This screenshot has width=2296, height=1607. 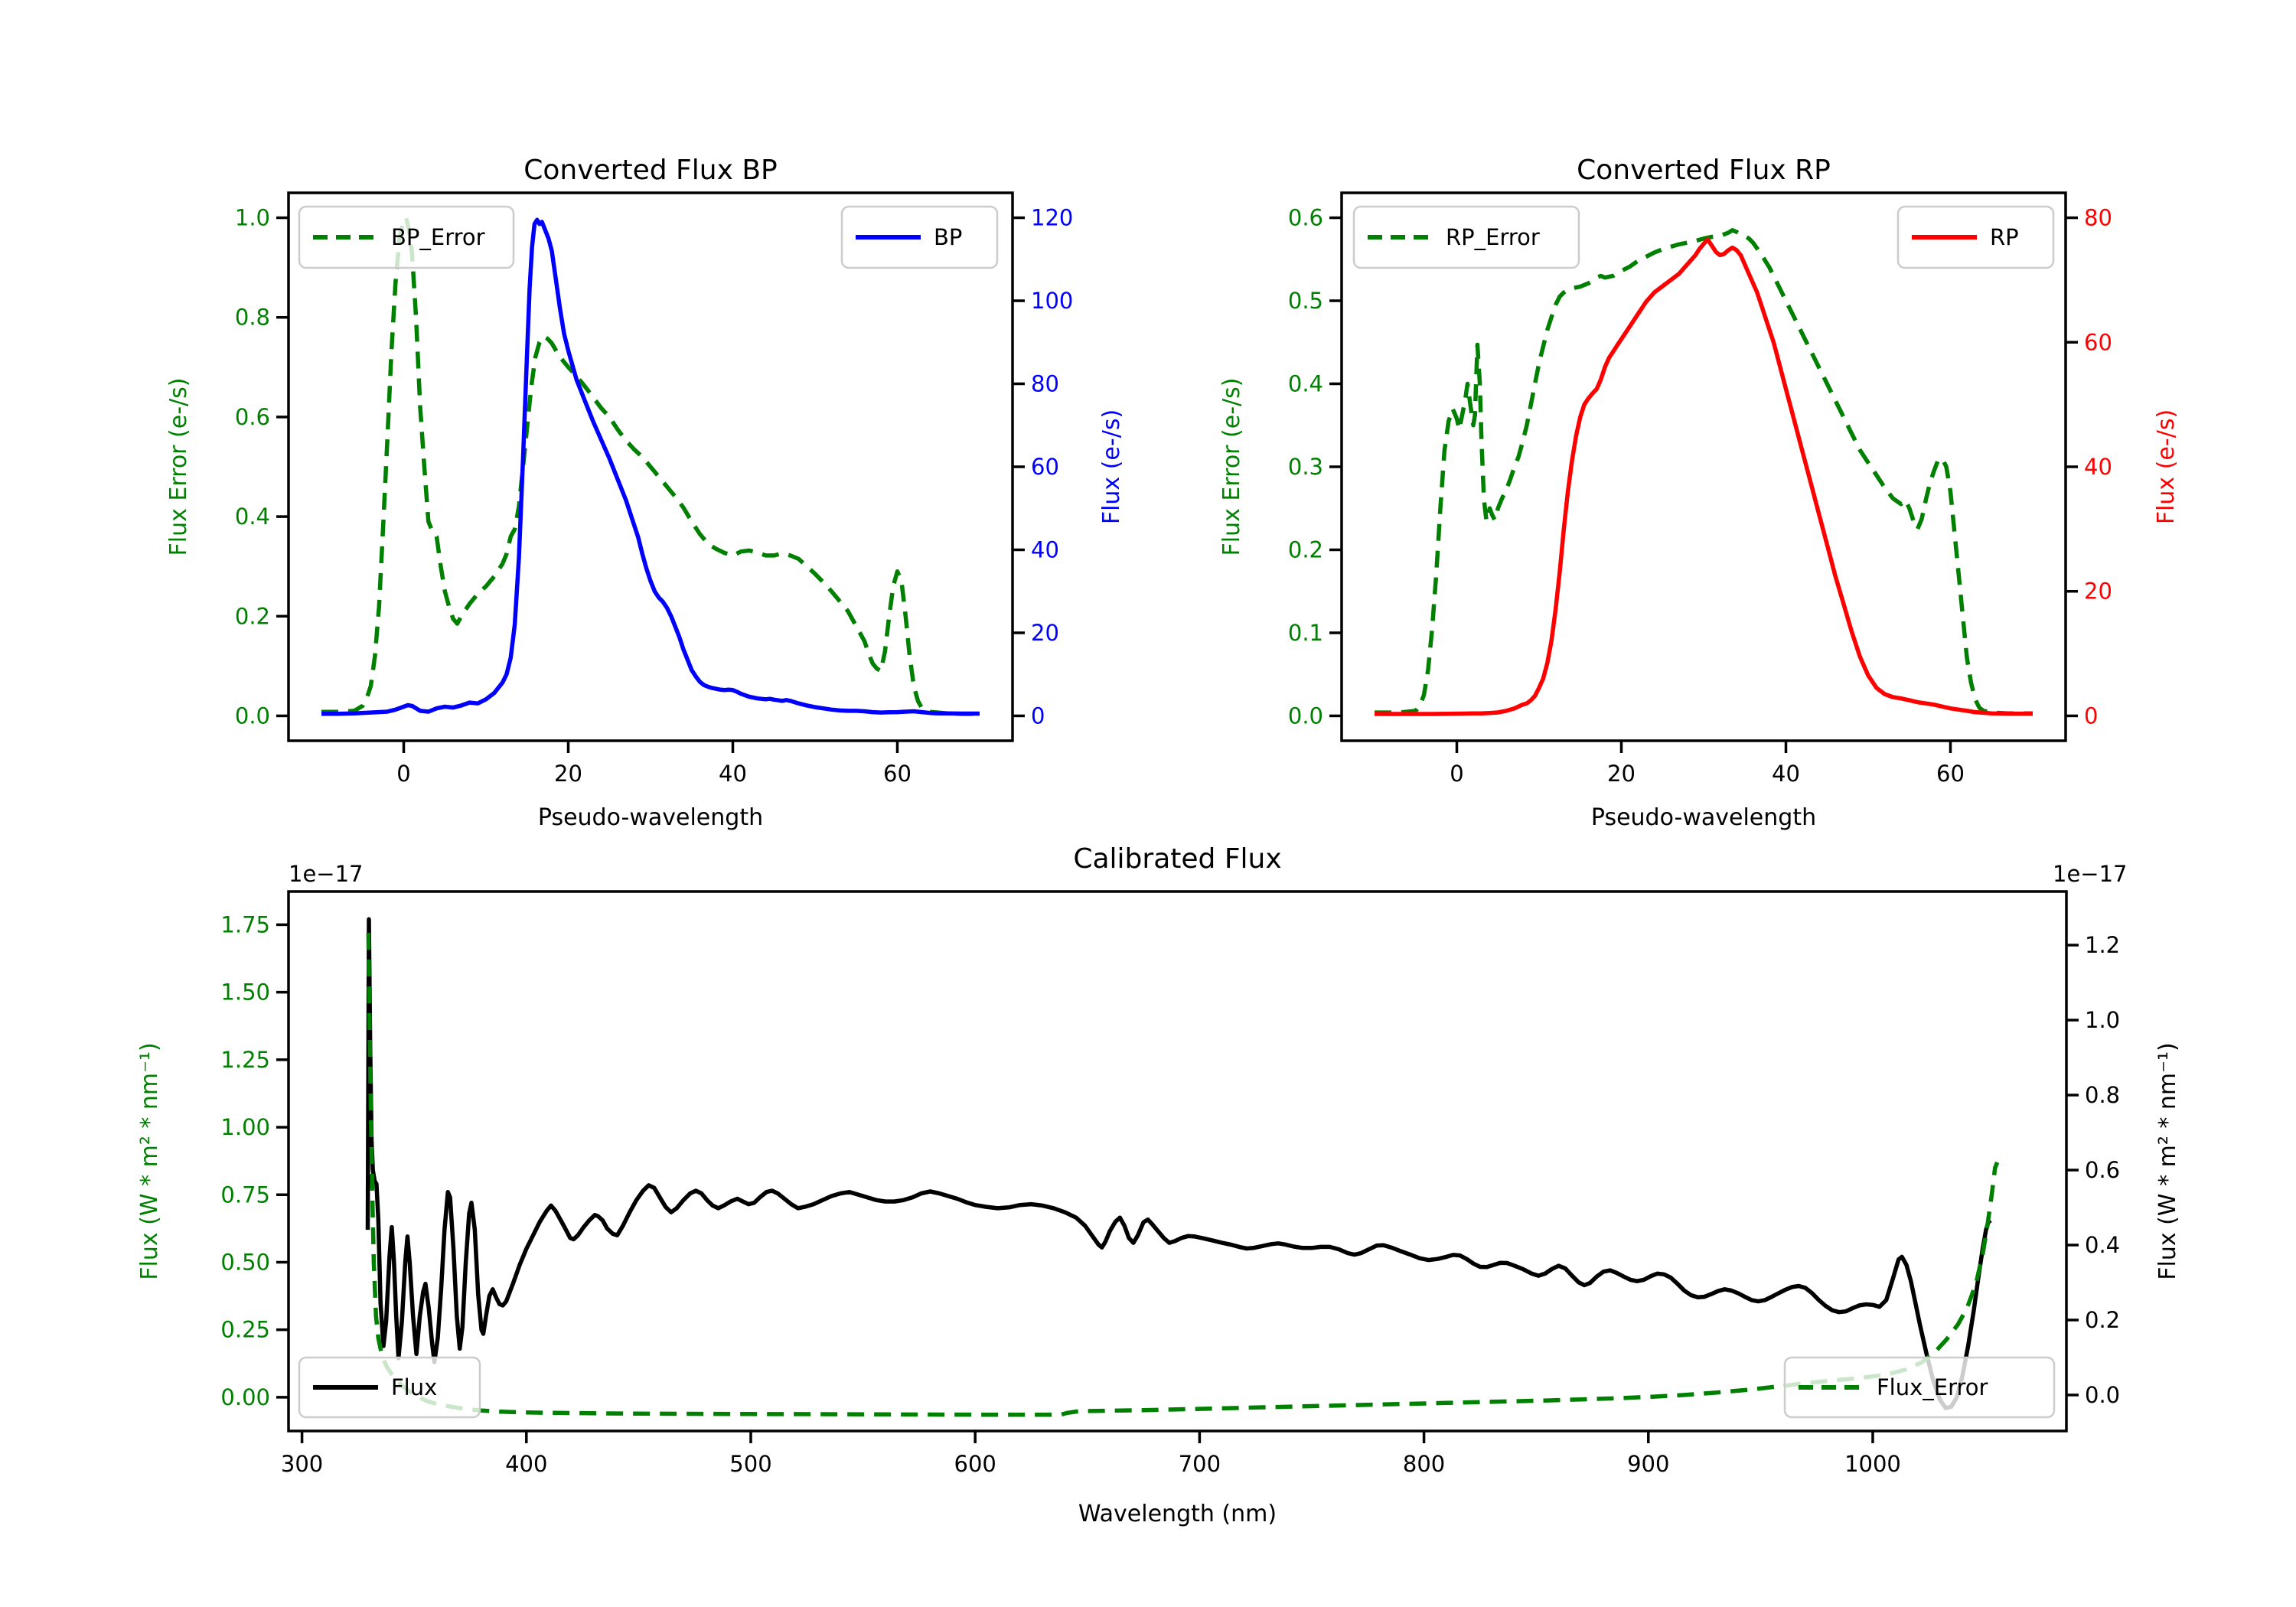 I want to click on x-tick-label: 500, so click(x=750, y=1464).